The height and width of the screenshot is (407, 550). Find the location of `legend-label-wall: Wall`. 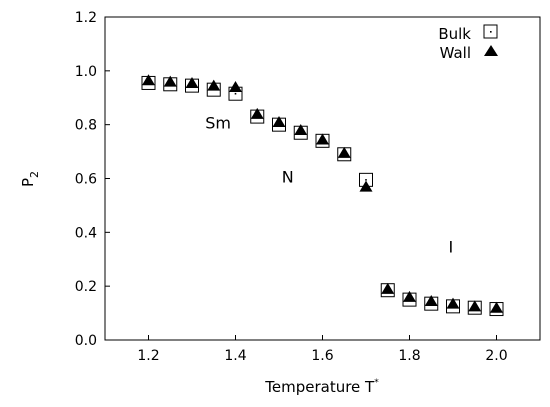

legend-label-wall: Wall is located at coordinates (455, 53).